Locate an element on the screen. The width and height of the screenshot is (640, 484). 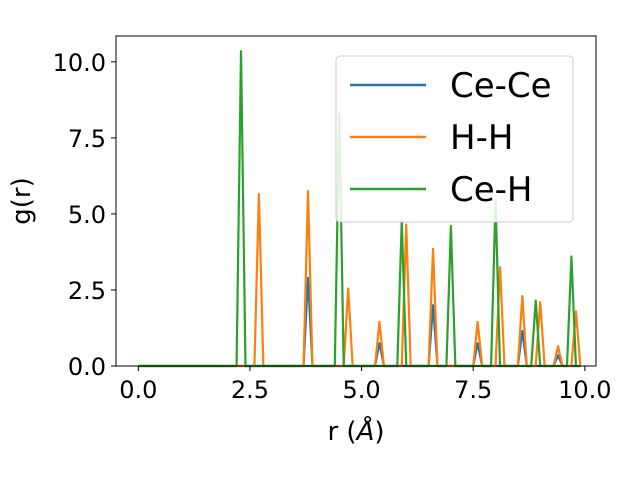
legend-label-ce-h: Ce-H is located at coordinates (491, 190).